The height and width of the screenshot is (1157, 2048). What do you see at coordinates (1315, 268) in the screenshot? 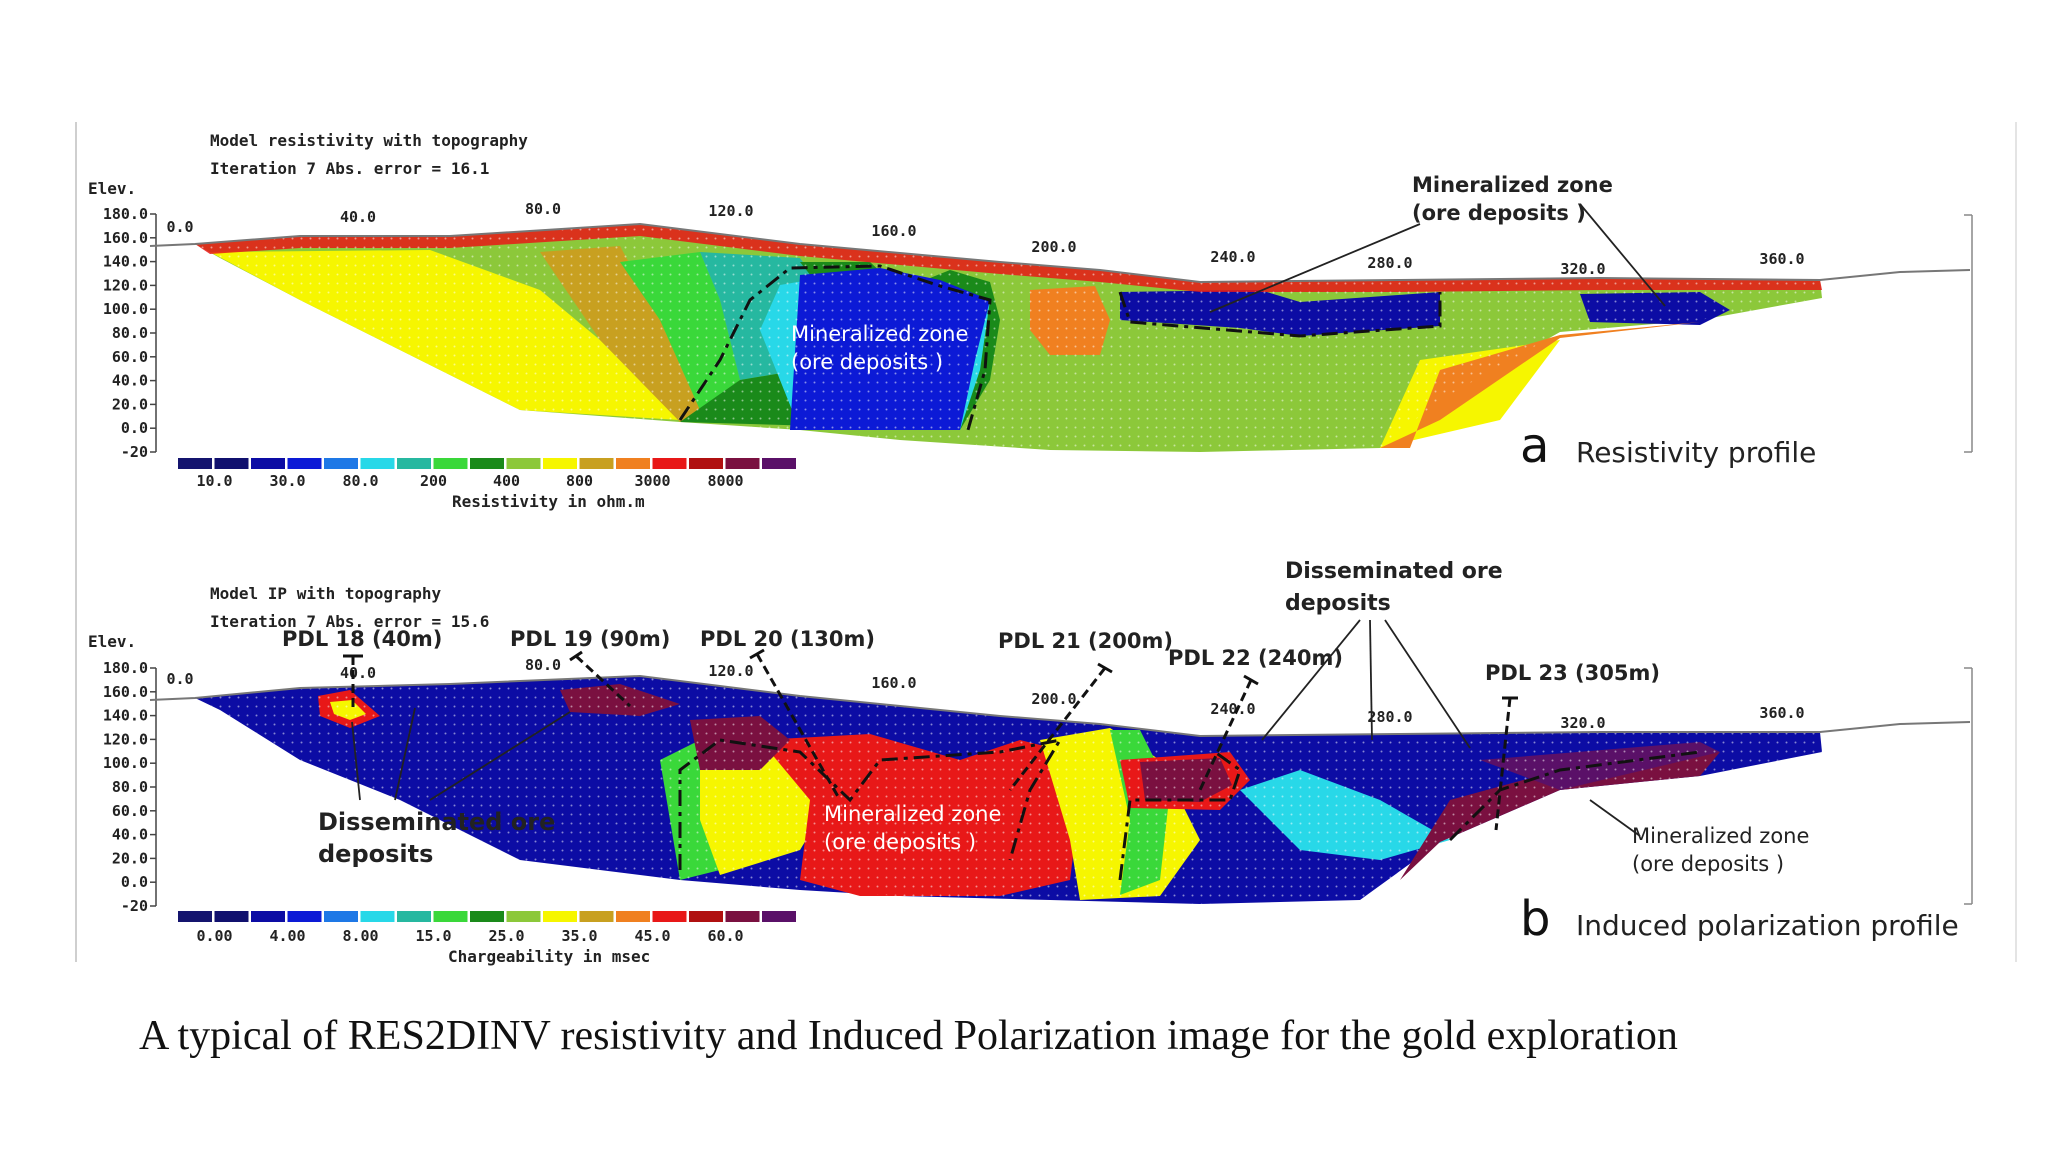
I see `panel-a-callout-arrow-left` at bounding box center [1315, 268].